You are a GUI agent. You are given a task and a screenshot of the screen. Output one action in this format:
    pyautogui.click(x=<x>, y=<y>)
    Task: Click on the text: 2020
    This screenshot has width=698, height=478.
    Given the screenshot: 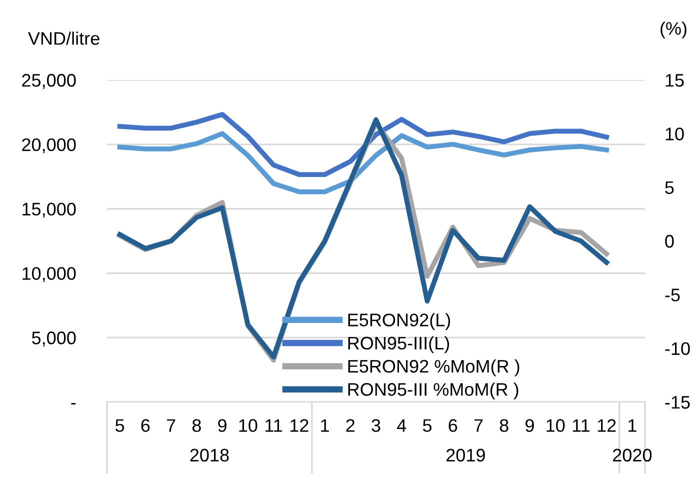 What is the action you would take?
    pyautogui.click(x=632, y=455)
    